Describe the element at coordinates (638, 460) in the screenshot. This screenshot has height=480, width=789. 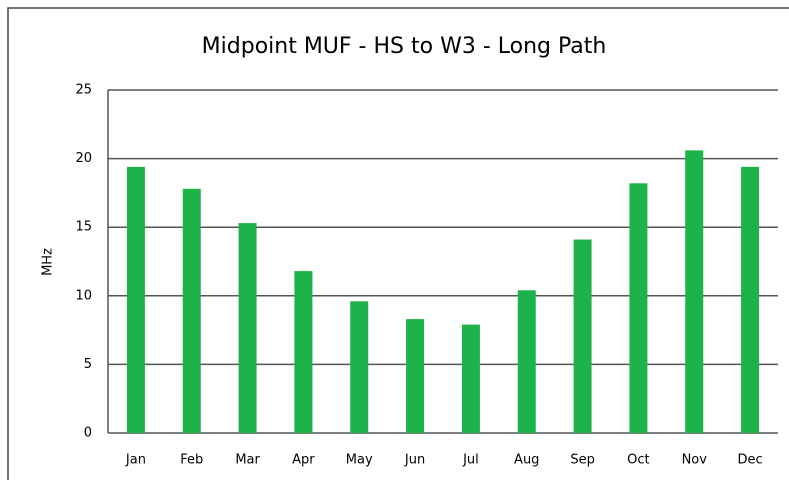
I see `x-tick-label: Oct` at that location.